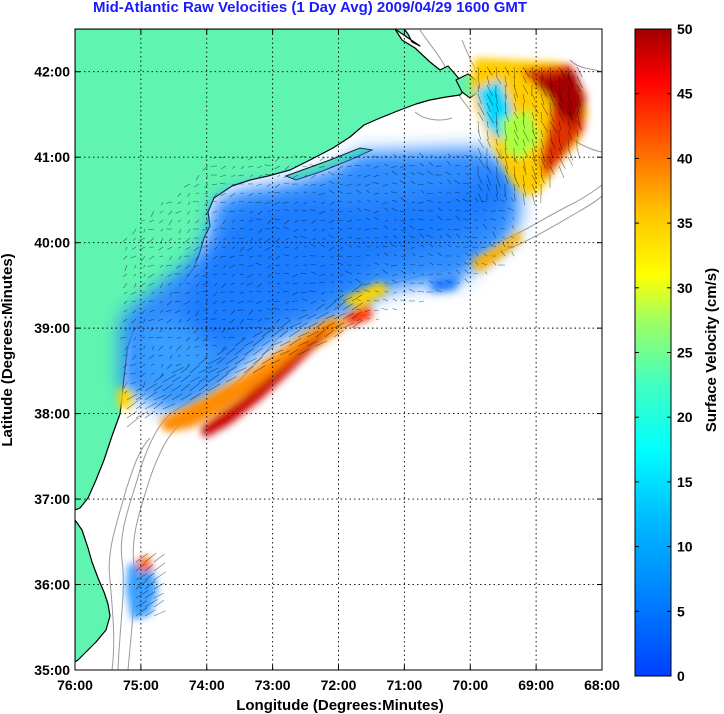  I want to click on colorbar-tick-label: 35, so click(685, 223).